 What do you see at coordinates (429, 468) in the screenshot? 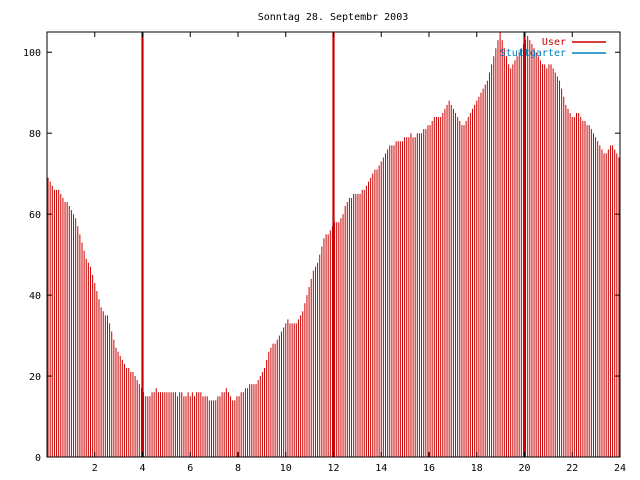
I see `x-tick-label: 16` at bounding box center [429, 468].